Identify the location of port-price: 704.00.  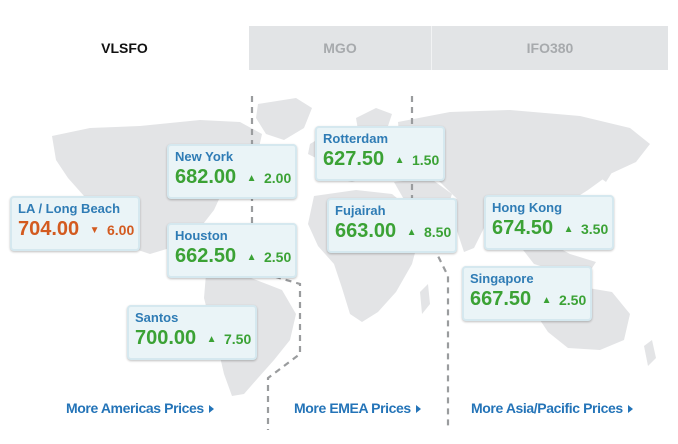
(49, 229).